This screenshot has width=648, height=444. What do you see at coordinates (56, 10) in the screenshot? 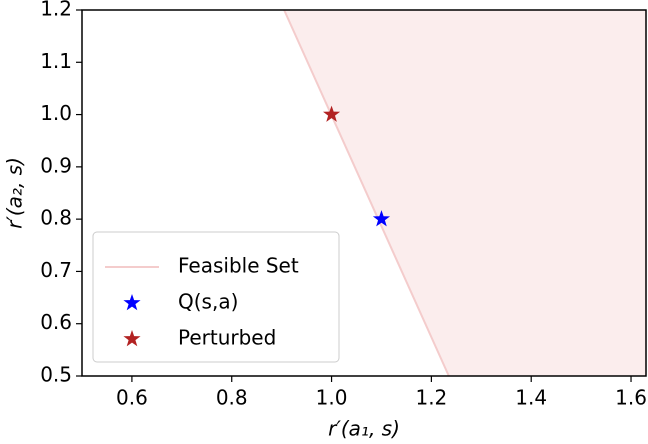
I see `y-tick-label: 1.2` at bounding box center [56, 10].